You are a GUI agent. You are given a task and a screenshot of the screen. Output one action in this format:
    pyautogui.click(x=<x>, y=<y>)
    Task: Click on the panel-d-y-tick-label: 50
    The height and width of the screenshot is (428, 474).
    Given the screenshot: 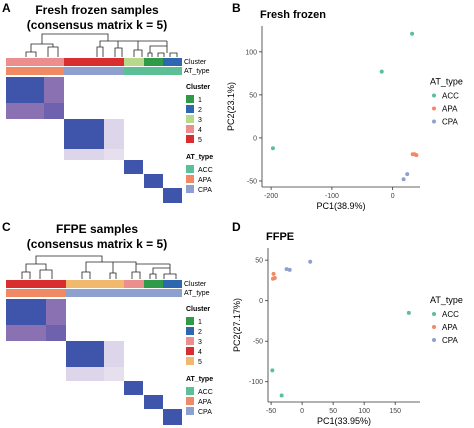 What is the action you would take?
    pyautogui.click(x=259, y=261)
    